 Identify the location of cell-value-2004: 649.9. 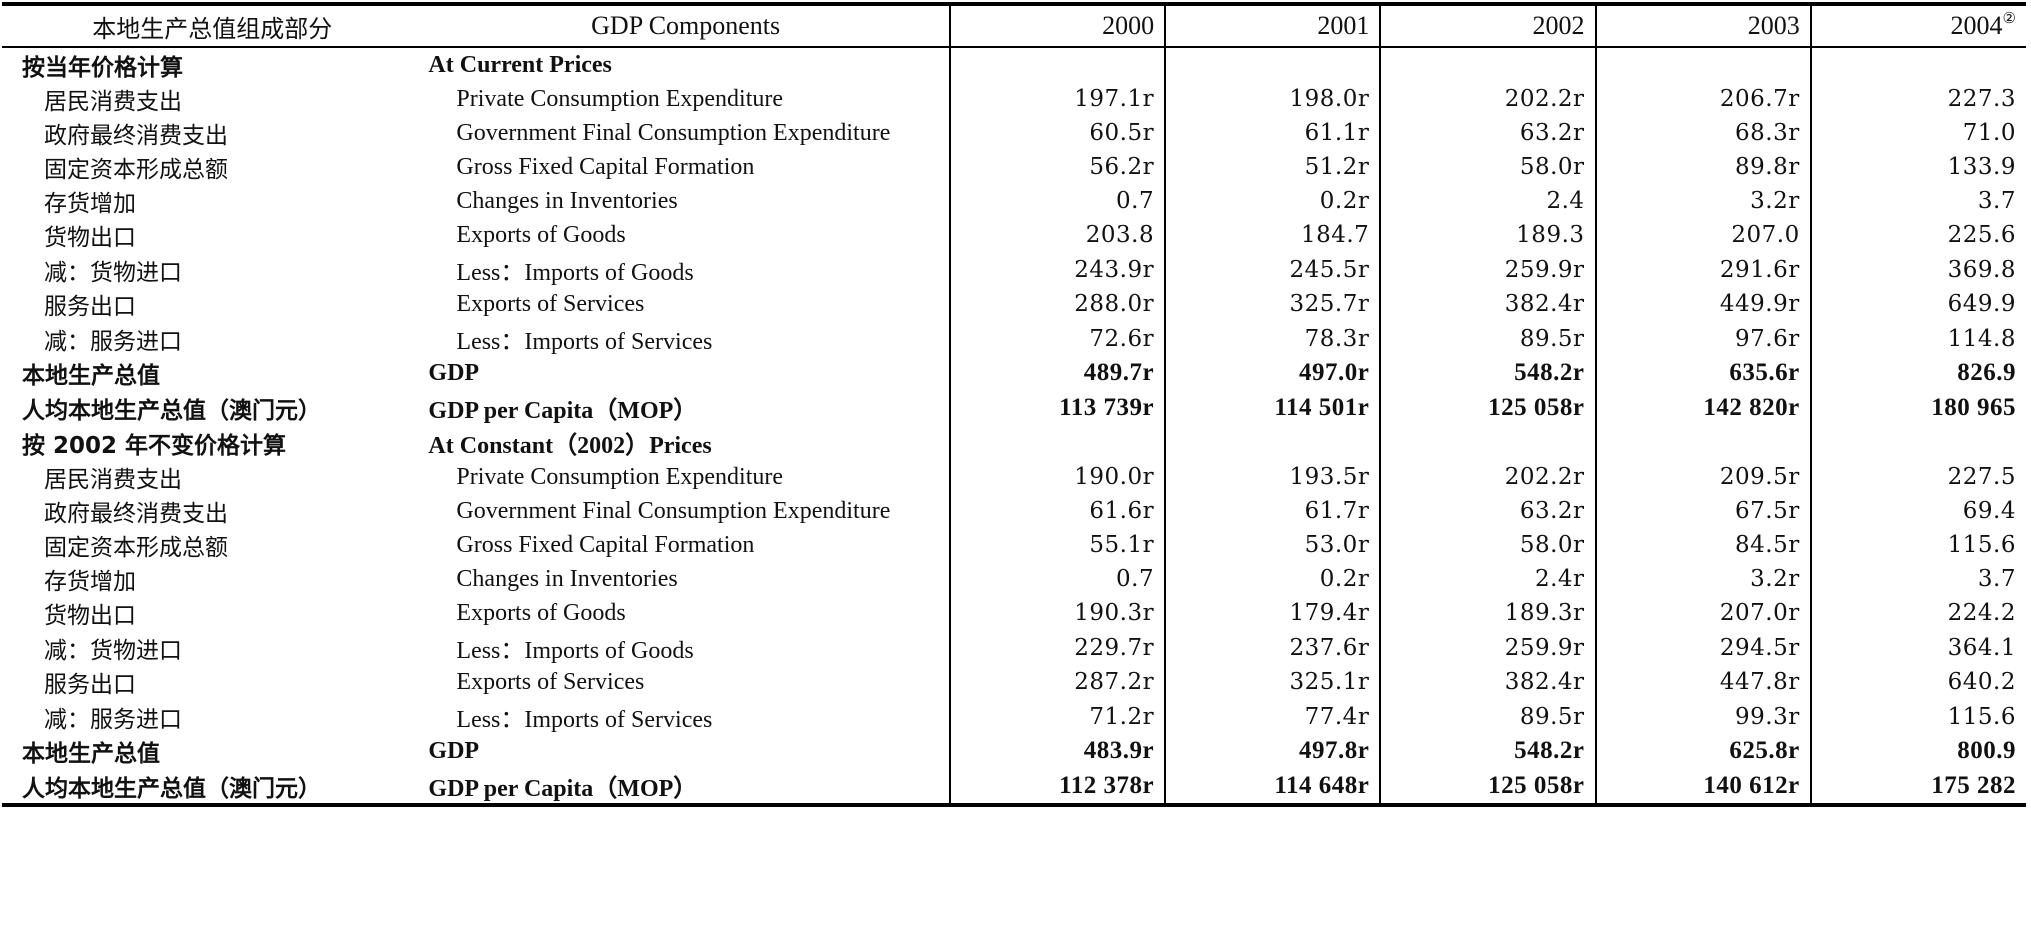
(1917, 304).